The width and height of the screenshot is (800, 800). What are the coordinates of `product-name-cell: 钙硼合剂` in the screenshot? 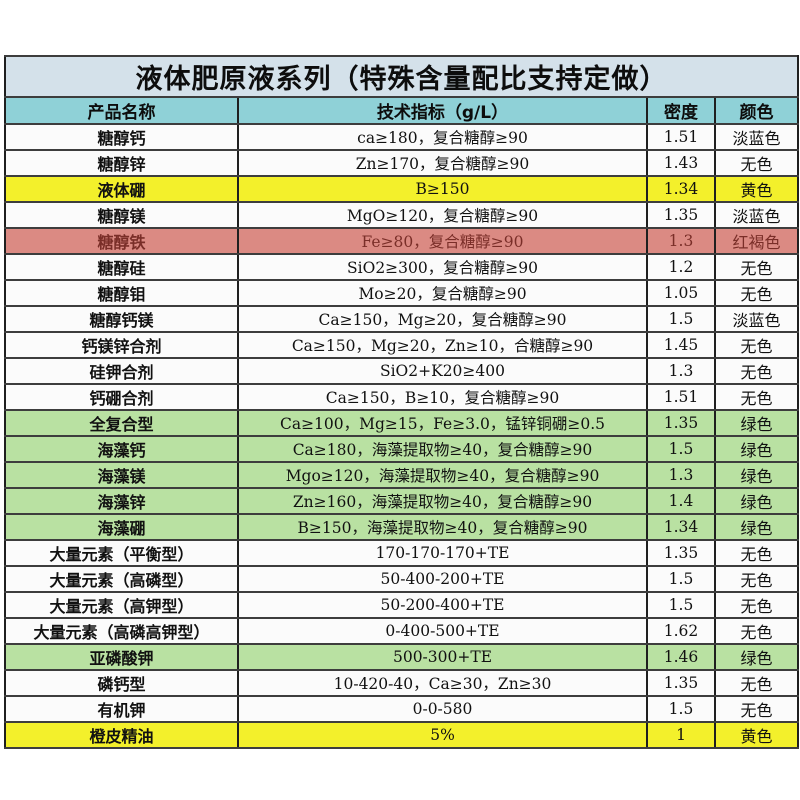 It's located at (121, 397).